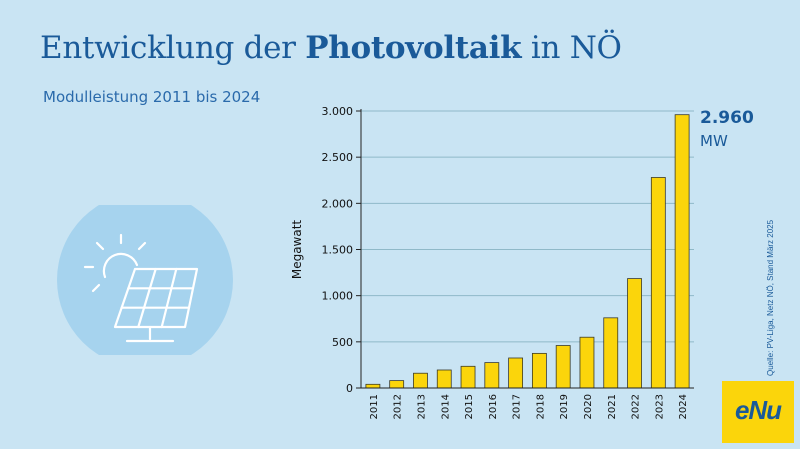 This screenshot has height=449, width=800. Describe the element at coordinates (634, 333) in the screenshot. I see `bar-2022` at that location.